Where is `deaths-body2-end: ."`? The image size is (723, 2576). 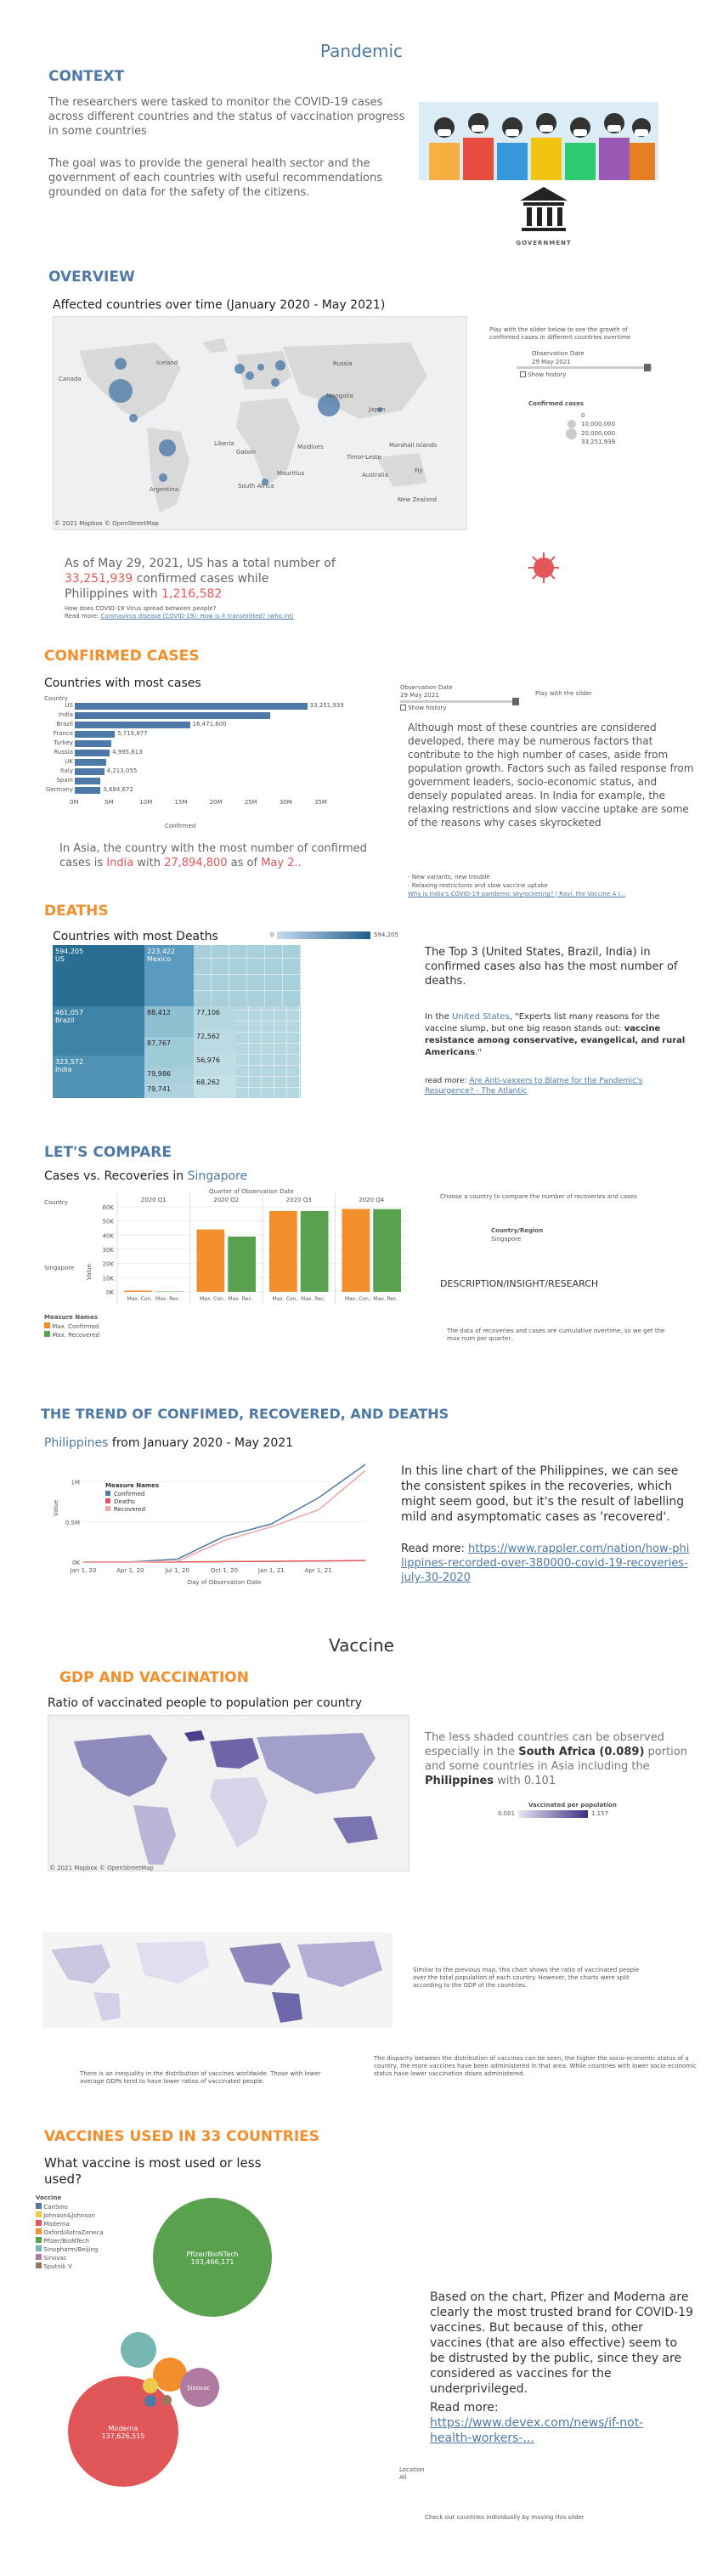 deaths-body2-end: ." is located at coordinates (478, 1052).